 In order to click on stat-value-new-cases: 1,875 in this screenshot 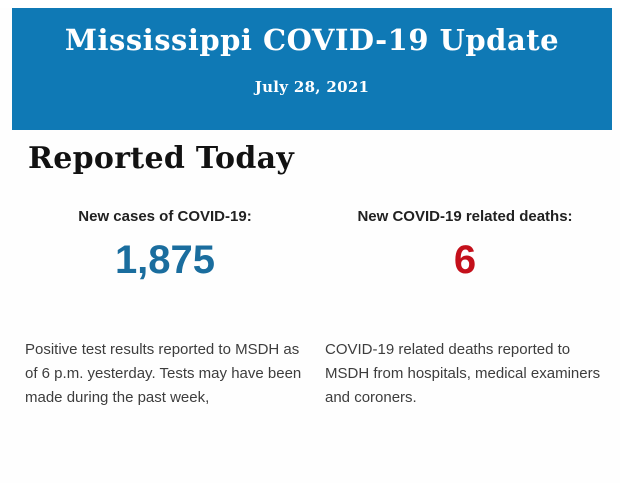, I will do `click(165, 260)`.